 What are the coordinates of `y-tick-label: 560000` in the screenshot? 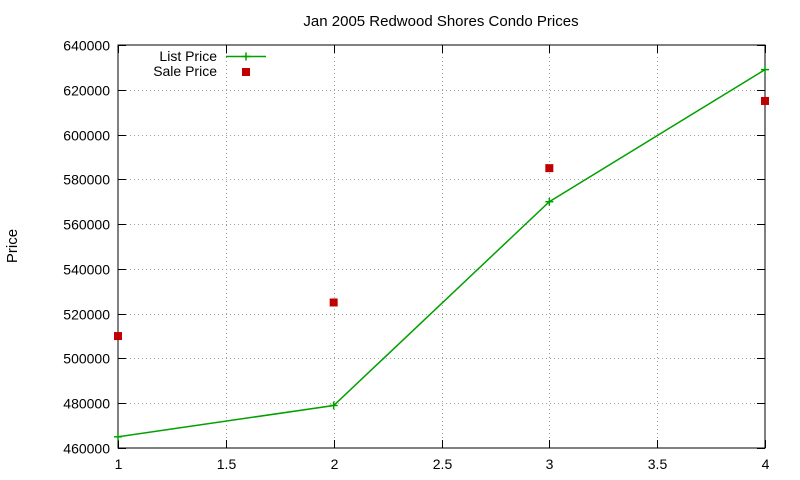 It's located at (86, 225).